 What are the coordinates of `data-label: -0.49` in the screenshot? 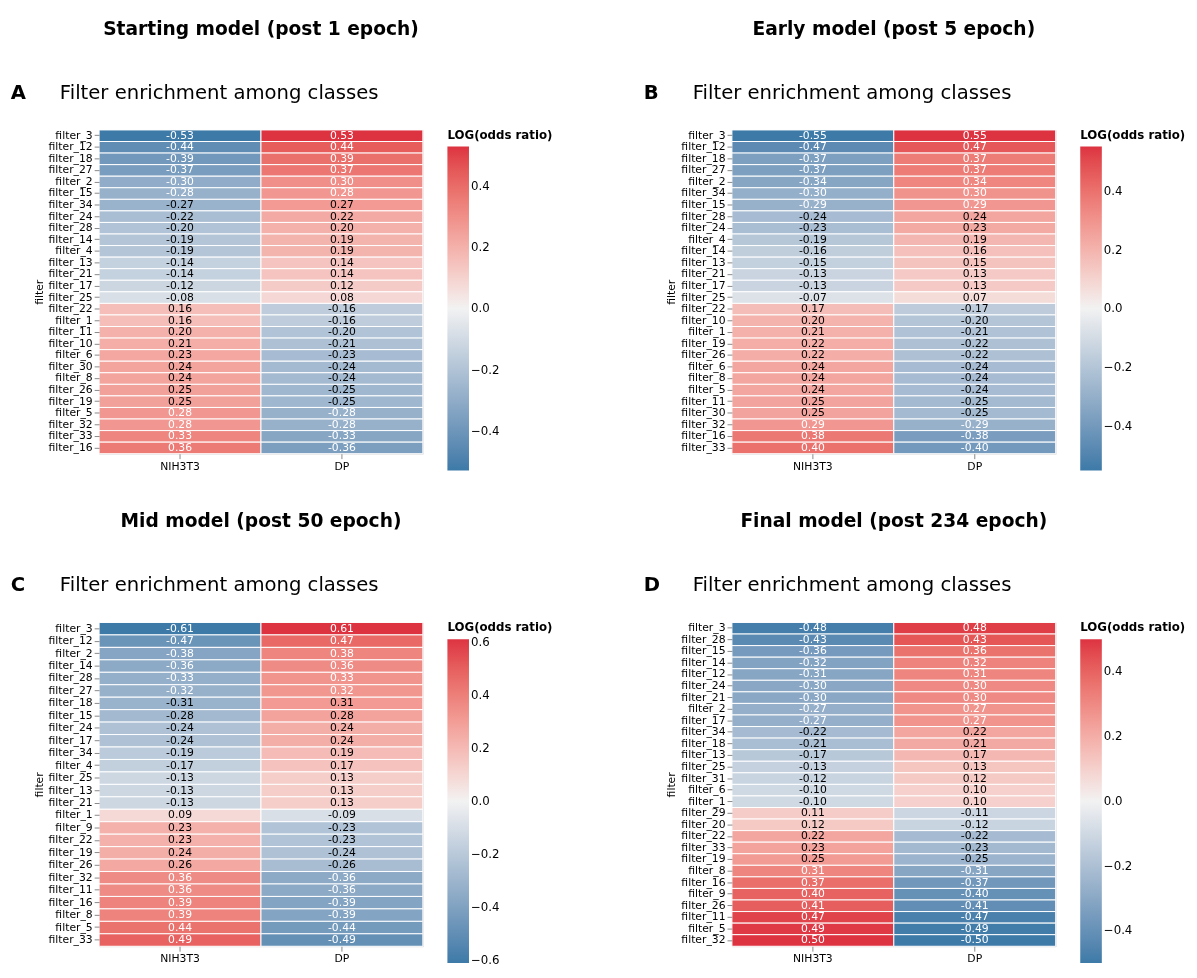 It's located at (342, 939).